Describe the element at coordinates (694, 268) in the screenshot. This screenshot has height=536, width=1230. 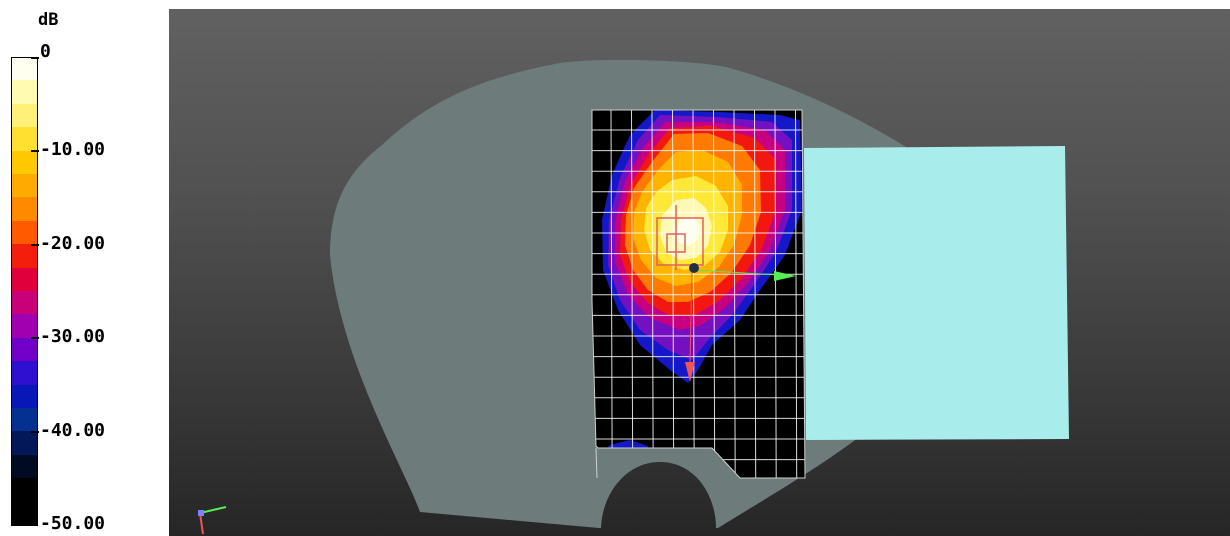
I see `probe-origin-icon` at that location.